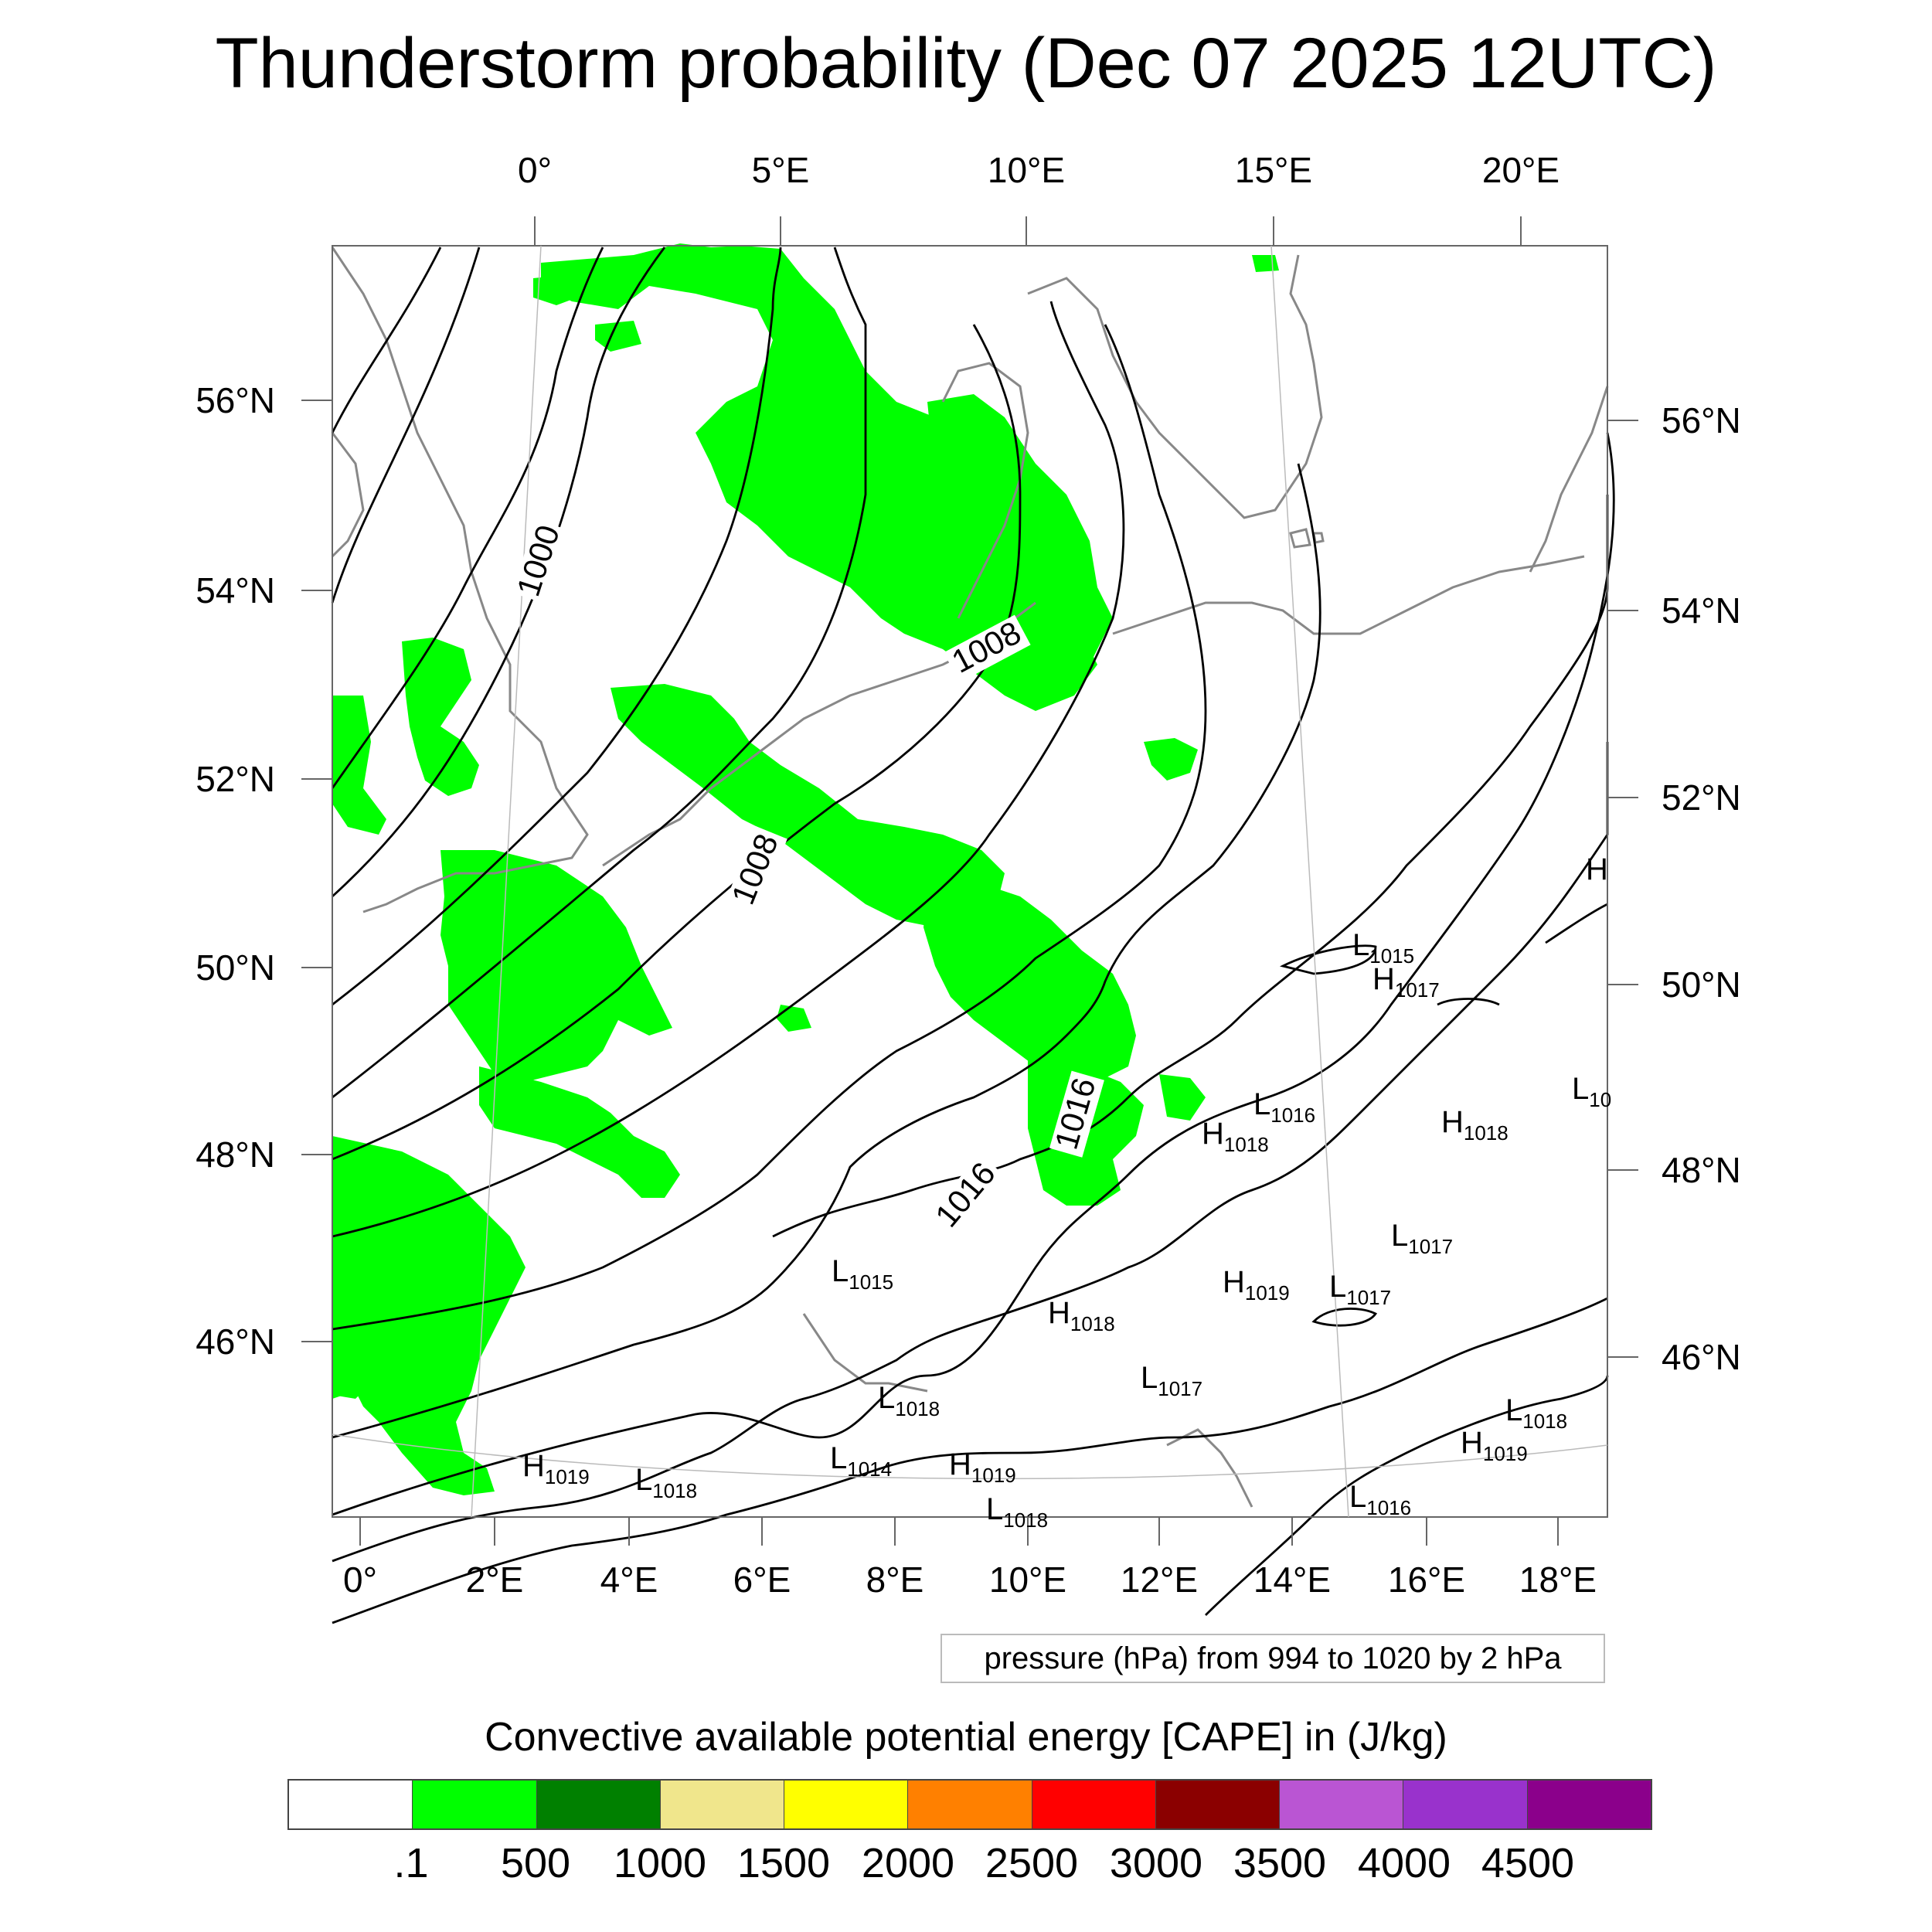 The image size is (1932, 1932). I want to click on right-lat-label: 48°N, so click(1701, 1170).